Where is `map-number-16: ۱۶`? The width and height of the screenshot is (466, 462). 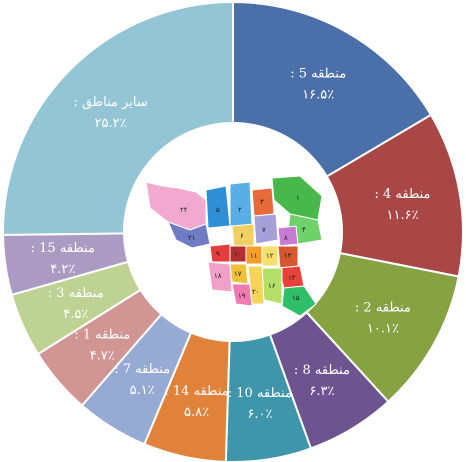 map-number-16: ۱۶ is located at coordinates (272, 286).